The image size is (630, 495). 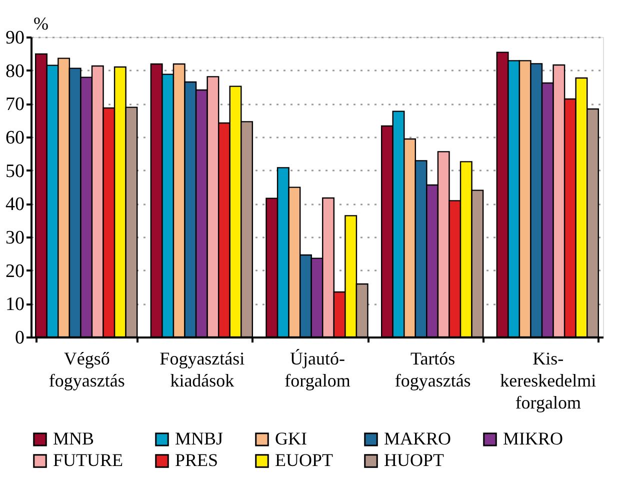 I want to click on legend-label: GKI, so click(x=291, y=438).